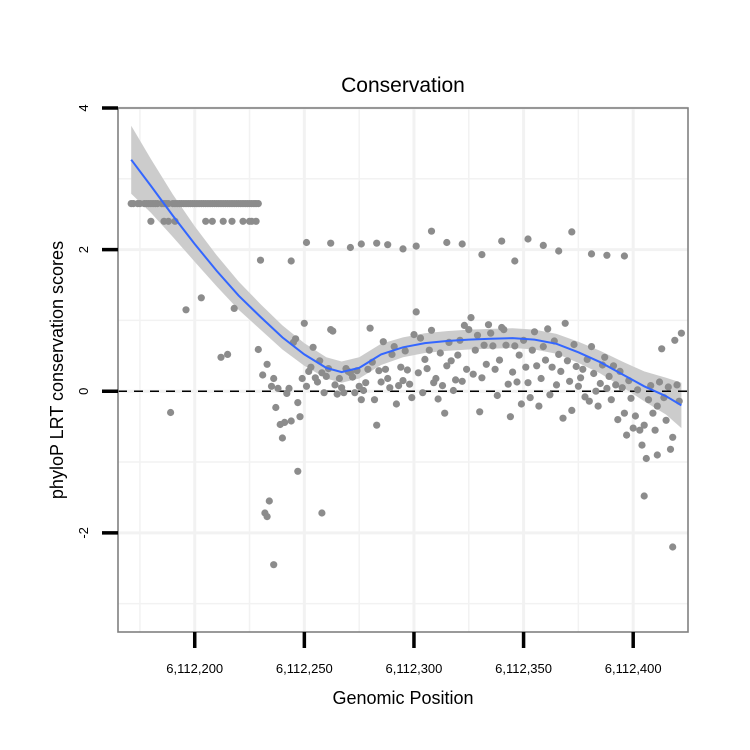  Describe the element at coordinates (83, 533) in the screenshot. I see `y-tick-label: -2` at that location.